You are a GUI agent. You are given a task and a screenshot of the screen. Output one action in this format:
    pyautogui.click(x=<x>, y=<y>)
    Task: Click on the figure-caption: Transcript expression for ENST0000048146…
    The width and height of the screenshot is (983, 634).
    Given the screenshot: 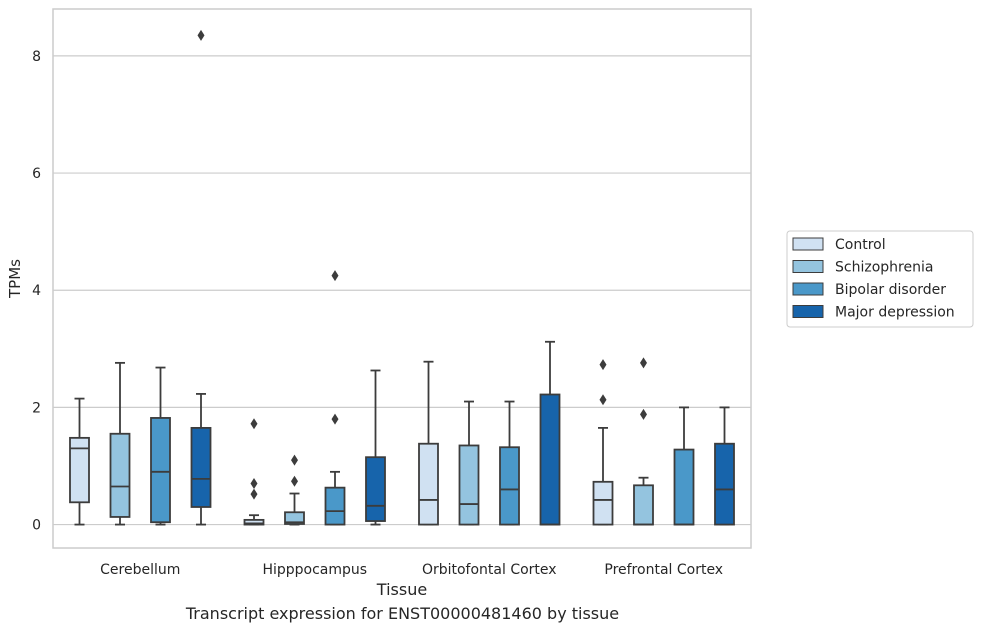 What is the action you would take?
    pyautogui.click(x=402, y=613)
    